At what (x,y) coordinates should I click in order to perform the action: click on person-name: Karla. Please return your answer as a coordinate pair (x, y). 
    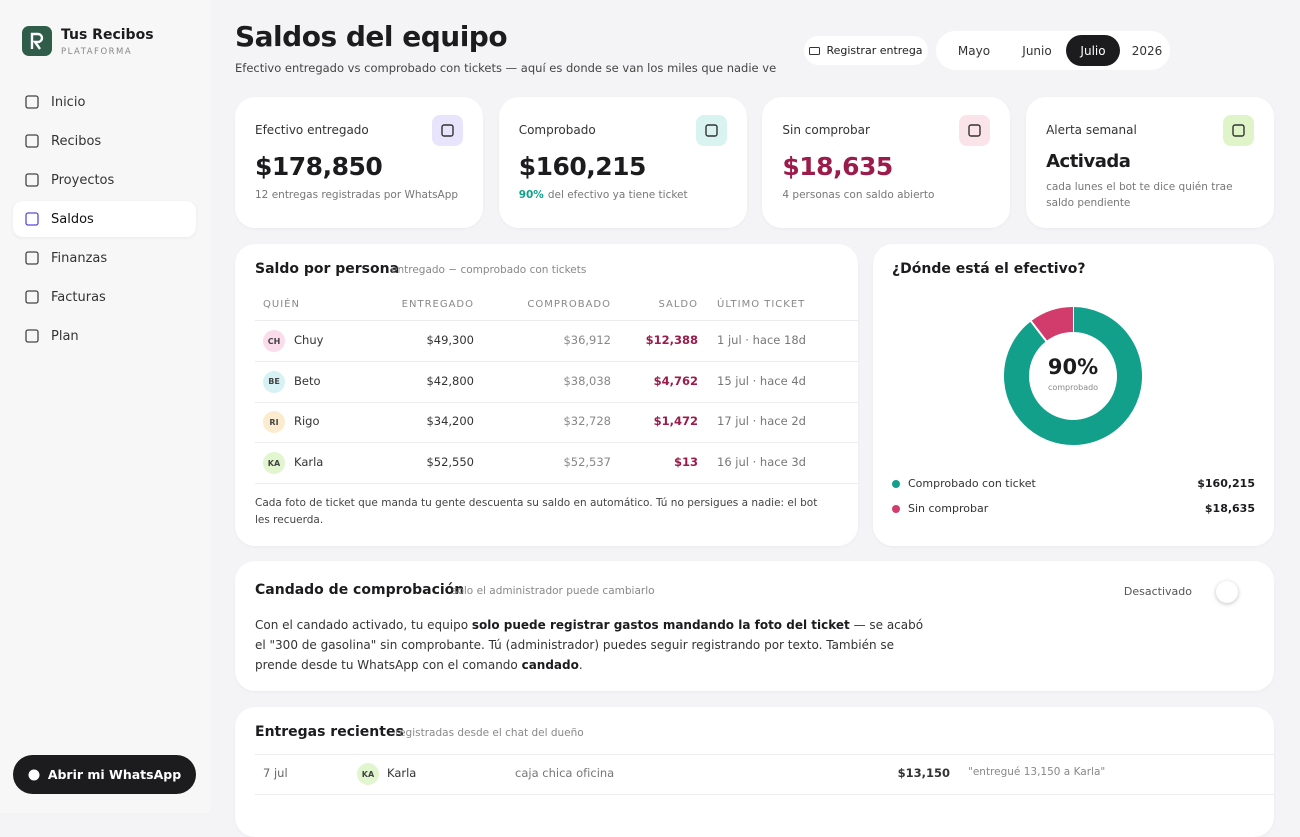
    Looking at the image, I should click on (402, 773).